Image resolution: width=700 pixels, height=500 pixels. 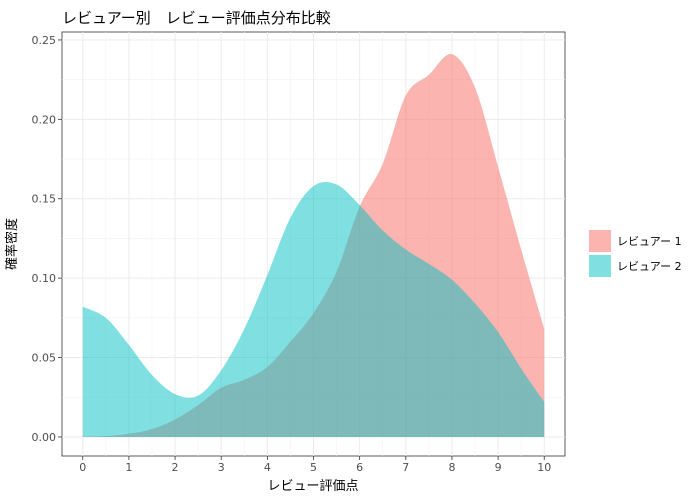 I want to click on y-tick-label: 0.15, so click(x=44, y=199).